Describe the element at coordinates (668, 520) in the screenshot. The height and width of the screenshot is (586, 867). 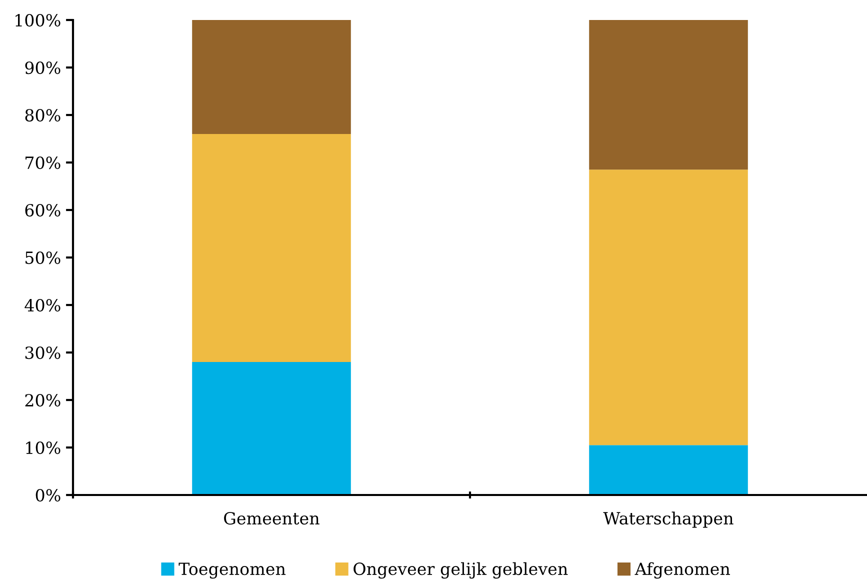
I see `x-tick-label: Waterschappen` at that location.